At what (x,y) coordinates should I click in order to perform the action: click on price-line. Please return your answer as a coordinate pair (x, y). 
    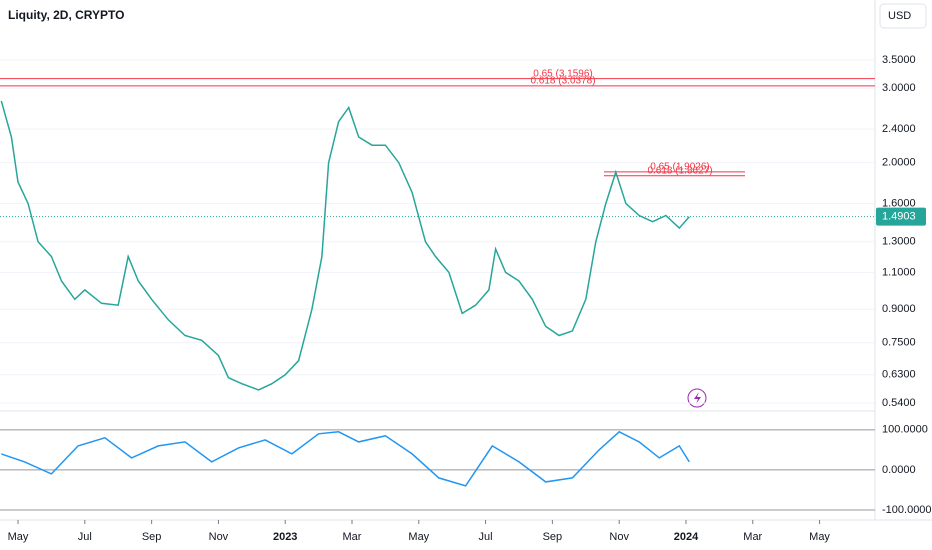
    Looking at the image, I should click on (345, 458).